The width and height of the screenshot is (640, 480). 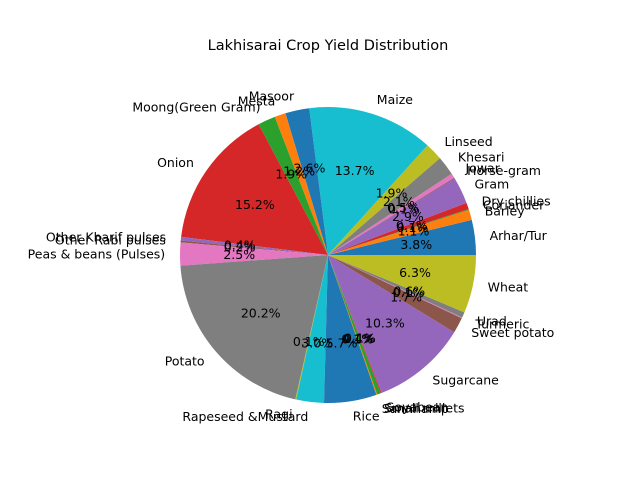 What do you see at coordinates (385, 323) in the screenshot?
I see `slice-percent-label: 10.3%` at bounding box center [385, 323].